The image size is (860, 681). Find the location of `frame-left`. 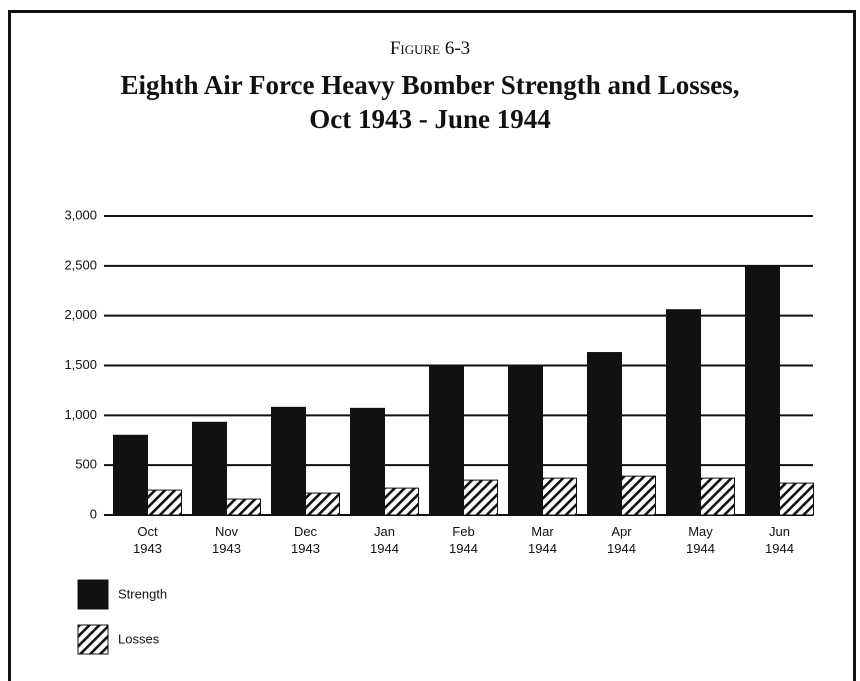

frame-left is located at coordinates (9, 345).